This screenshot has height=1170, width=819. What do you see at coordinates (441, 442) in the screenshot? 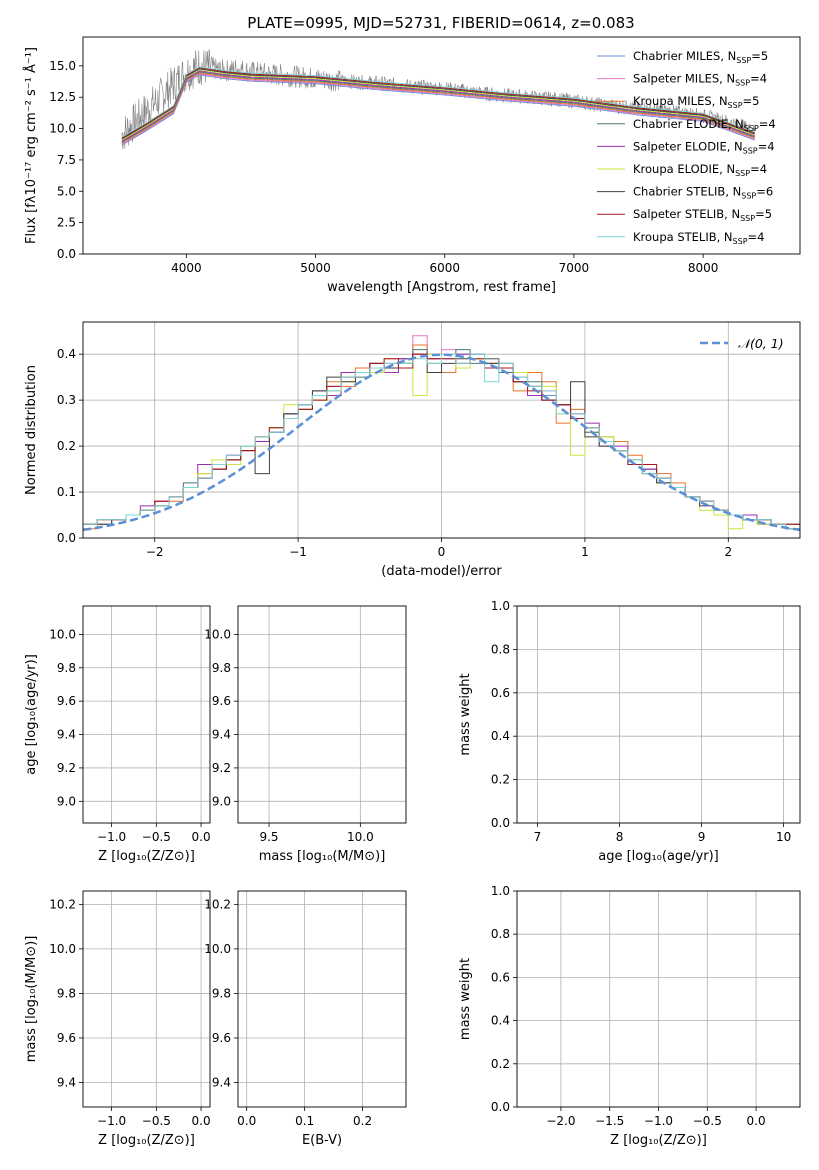
I see `normal-curve` at bounding box center [441, 442].